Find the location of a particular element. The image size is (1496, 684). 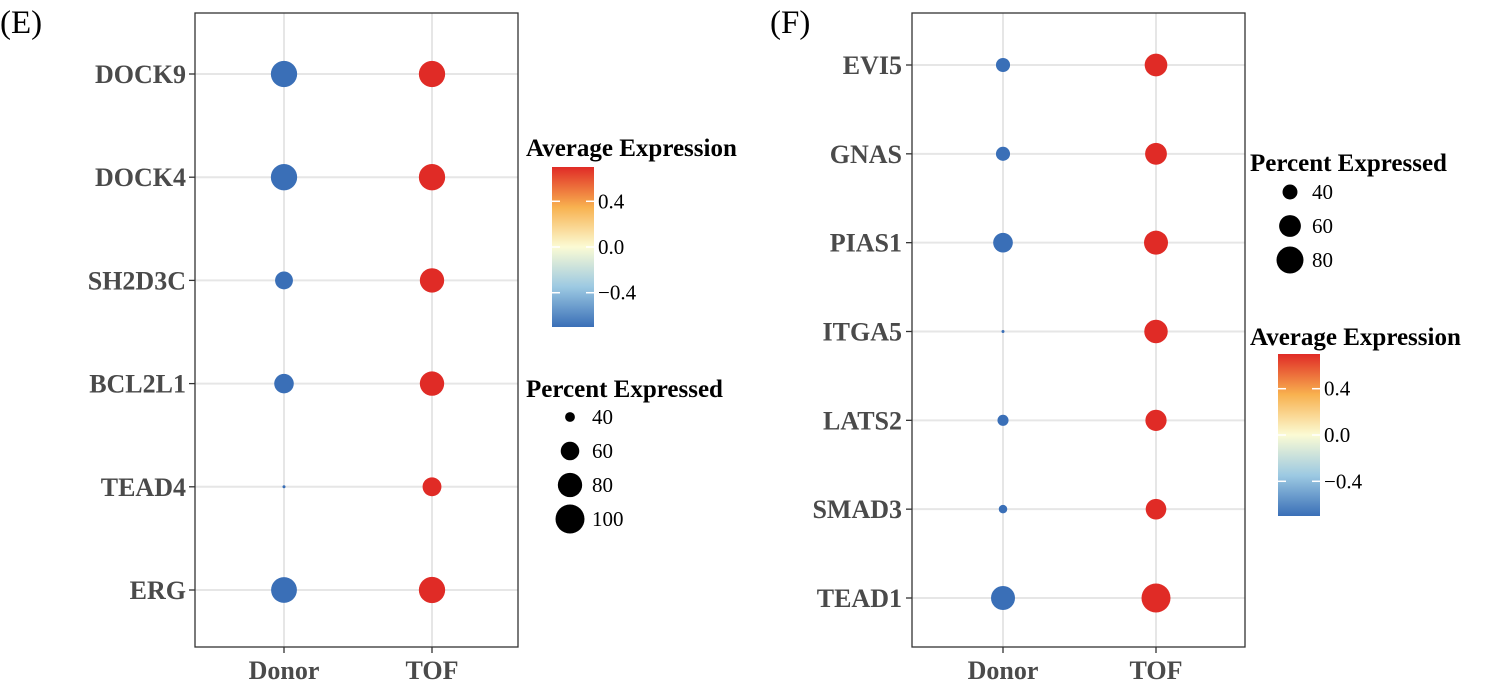

dot-dock9-tof is located at coordinates (432, 74).